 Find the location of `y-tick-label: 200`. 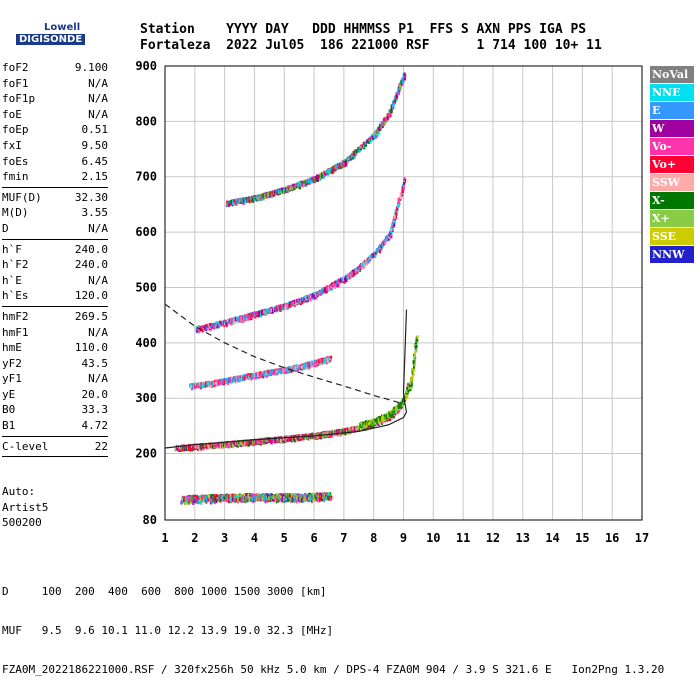

y-tick-label: 200 is located at coordinates (146, 454).